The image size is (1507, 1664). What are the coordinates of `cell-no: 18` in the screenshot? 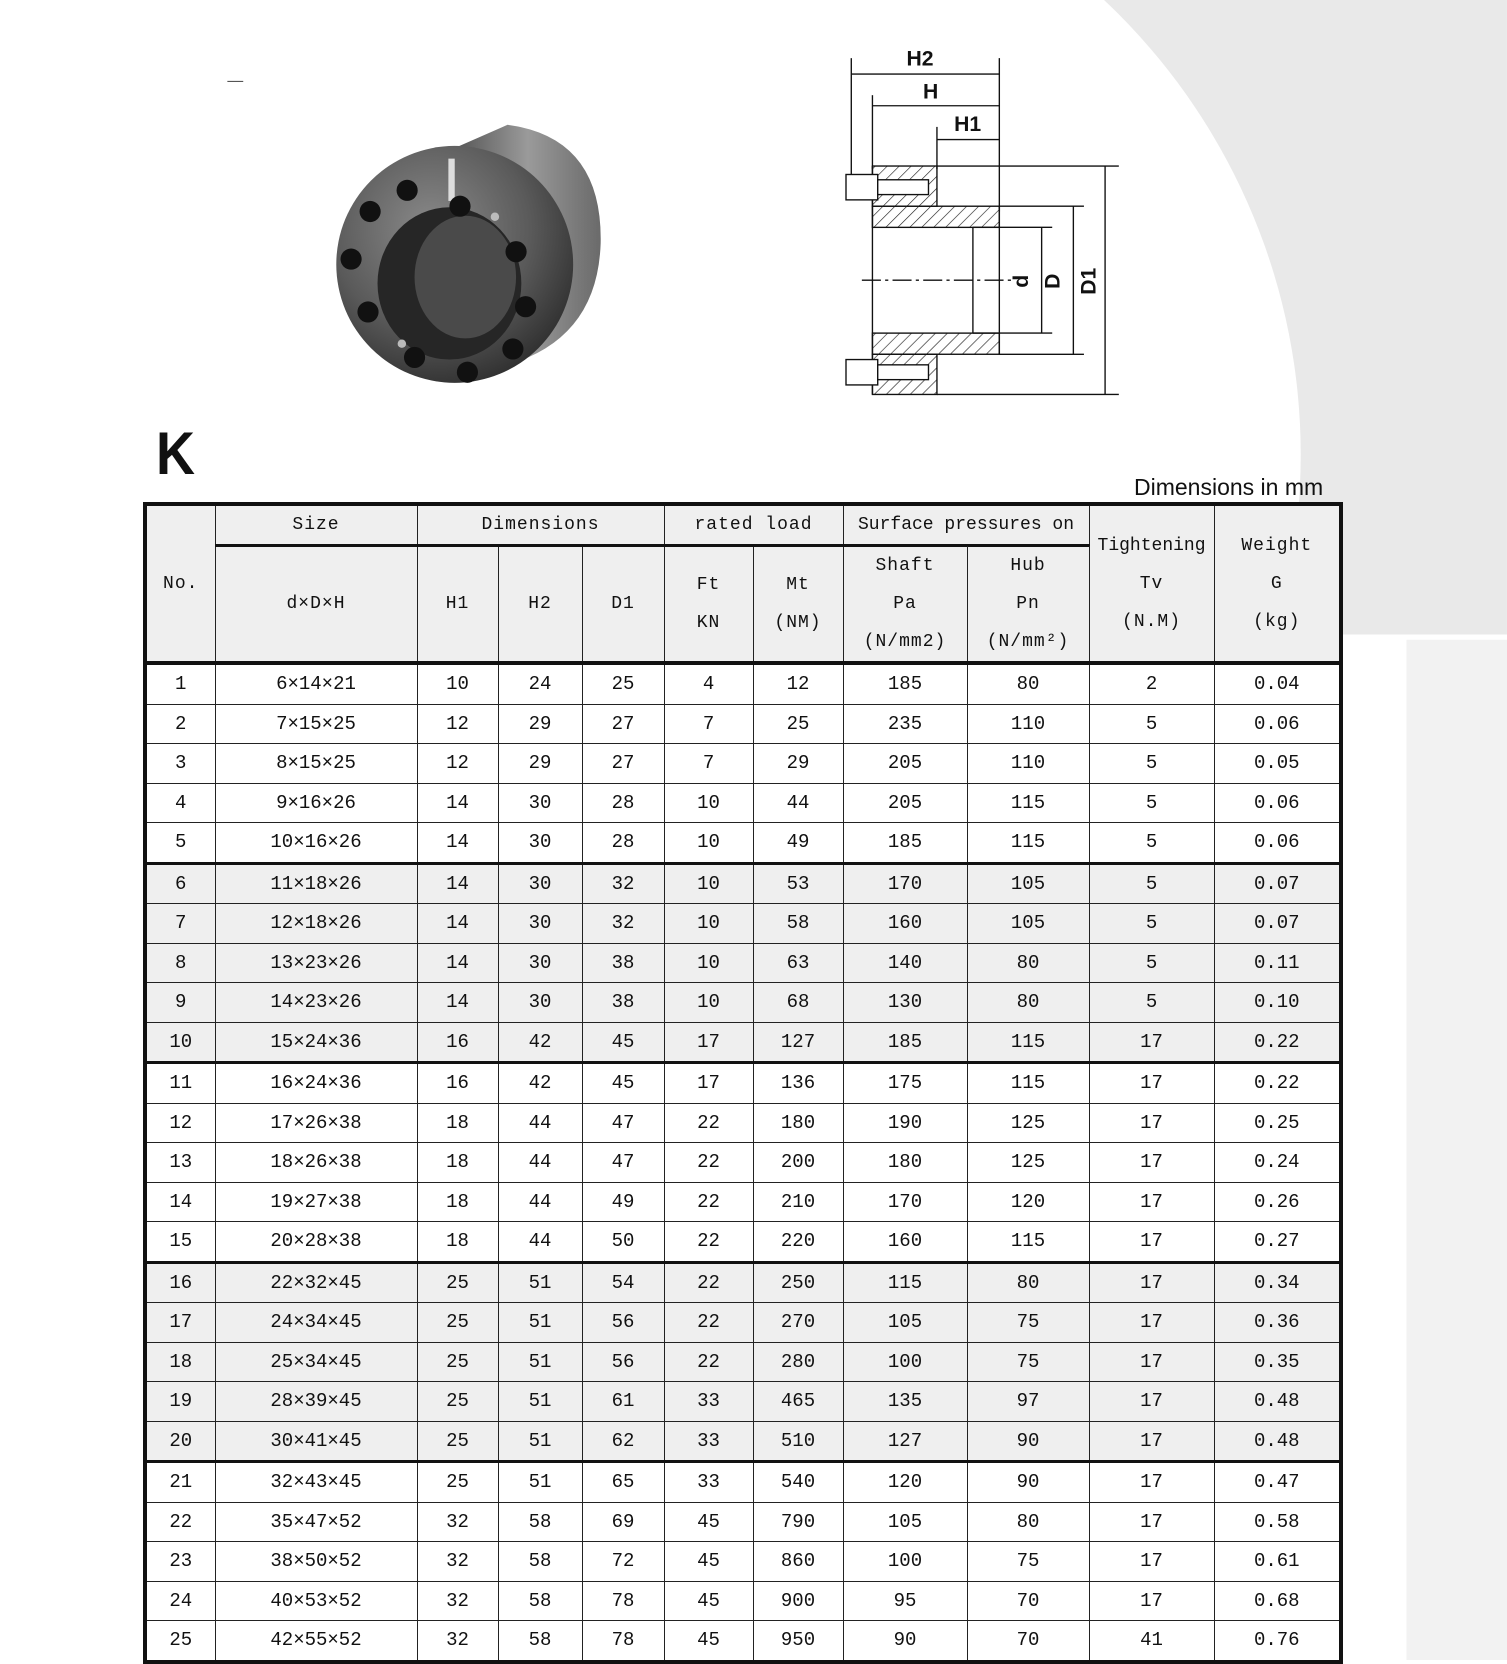 It's located at (180, 1361).